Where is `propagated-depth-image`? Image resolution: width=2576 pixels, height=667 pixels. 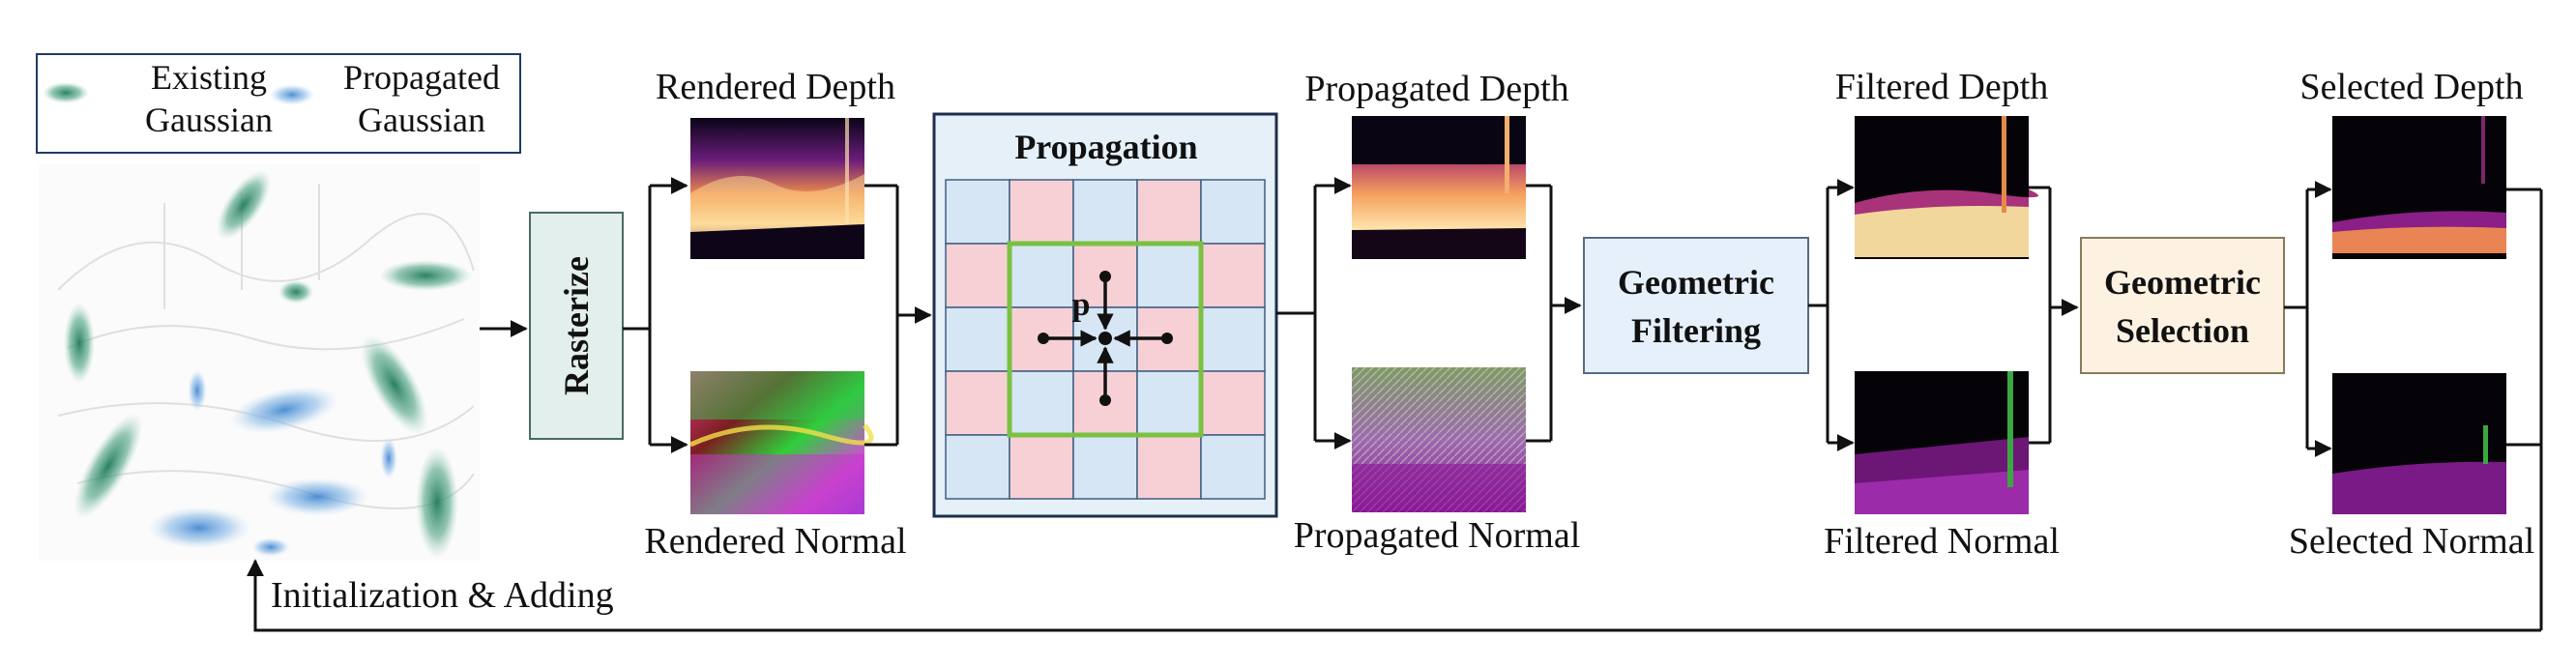 propagated-depth-image is located at coordinates (1439, 188).